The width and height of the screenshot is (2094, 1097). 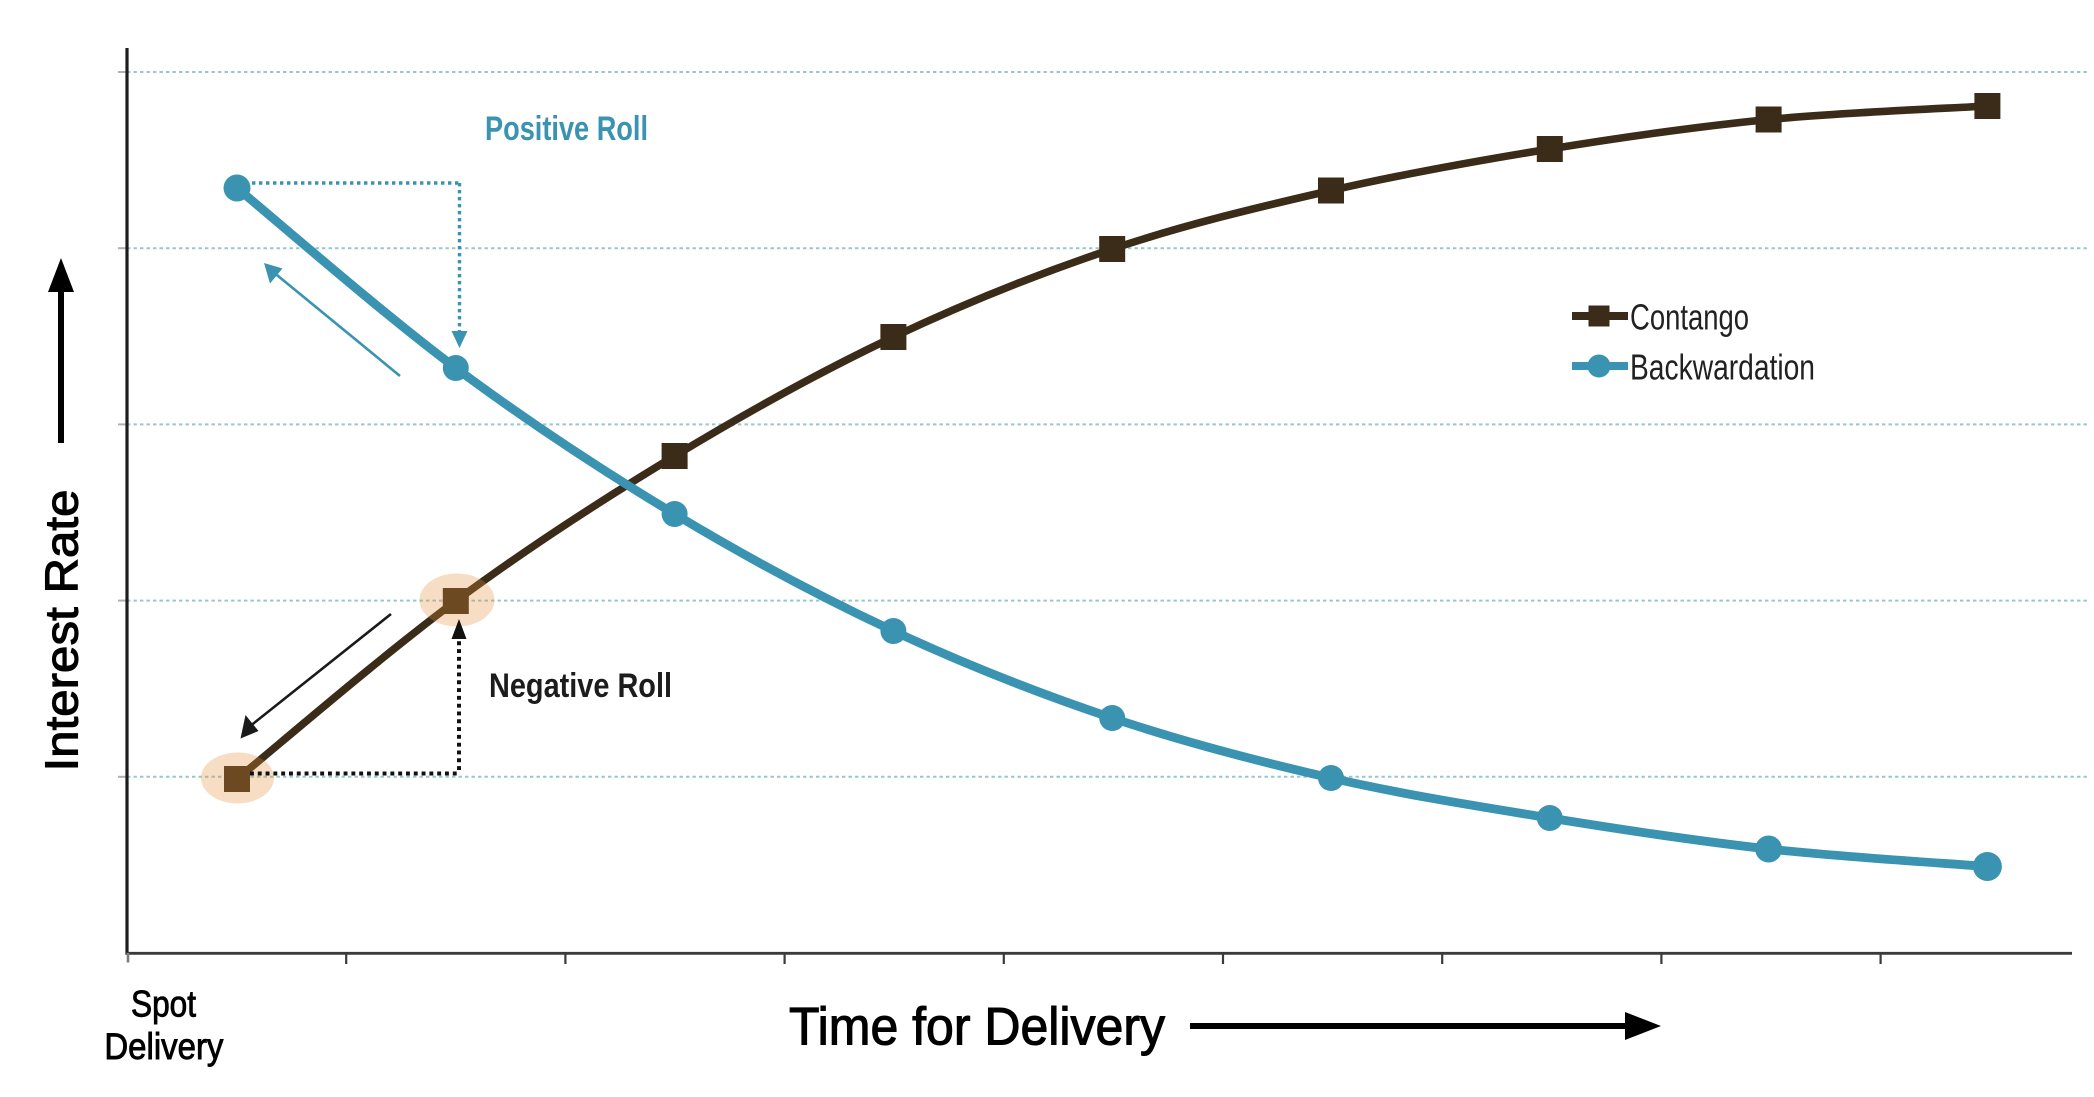 What do you see at coordinates (566, 129) in the screenshot?
I see `svg-text: Positive Roll` at bounding box center [566, 129].